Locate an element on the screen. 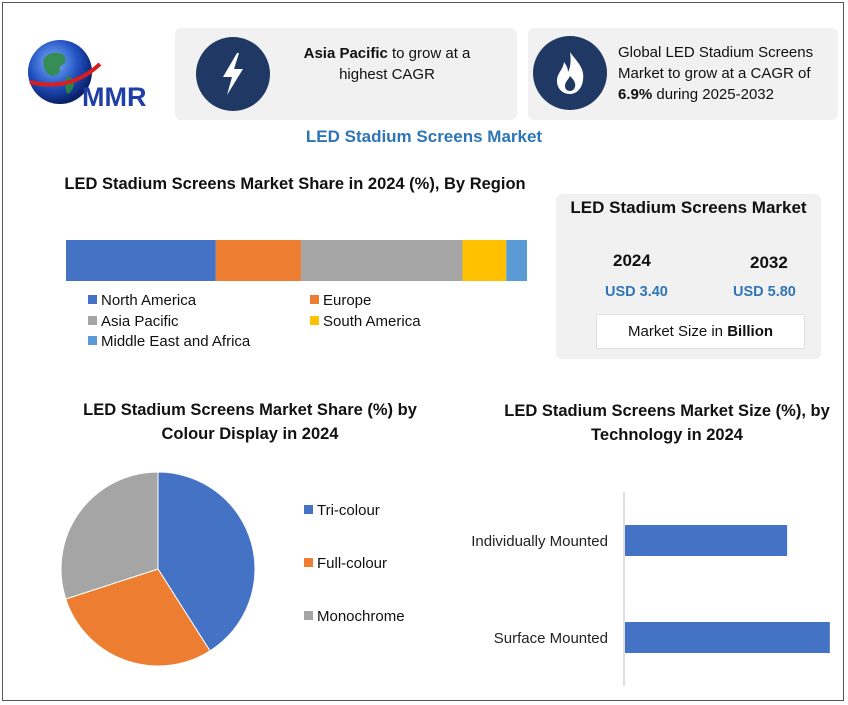 This screenshot has width=848, height=705. pie-slice-tri-colour is located at coordinates (206, 561).